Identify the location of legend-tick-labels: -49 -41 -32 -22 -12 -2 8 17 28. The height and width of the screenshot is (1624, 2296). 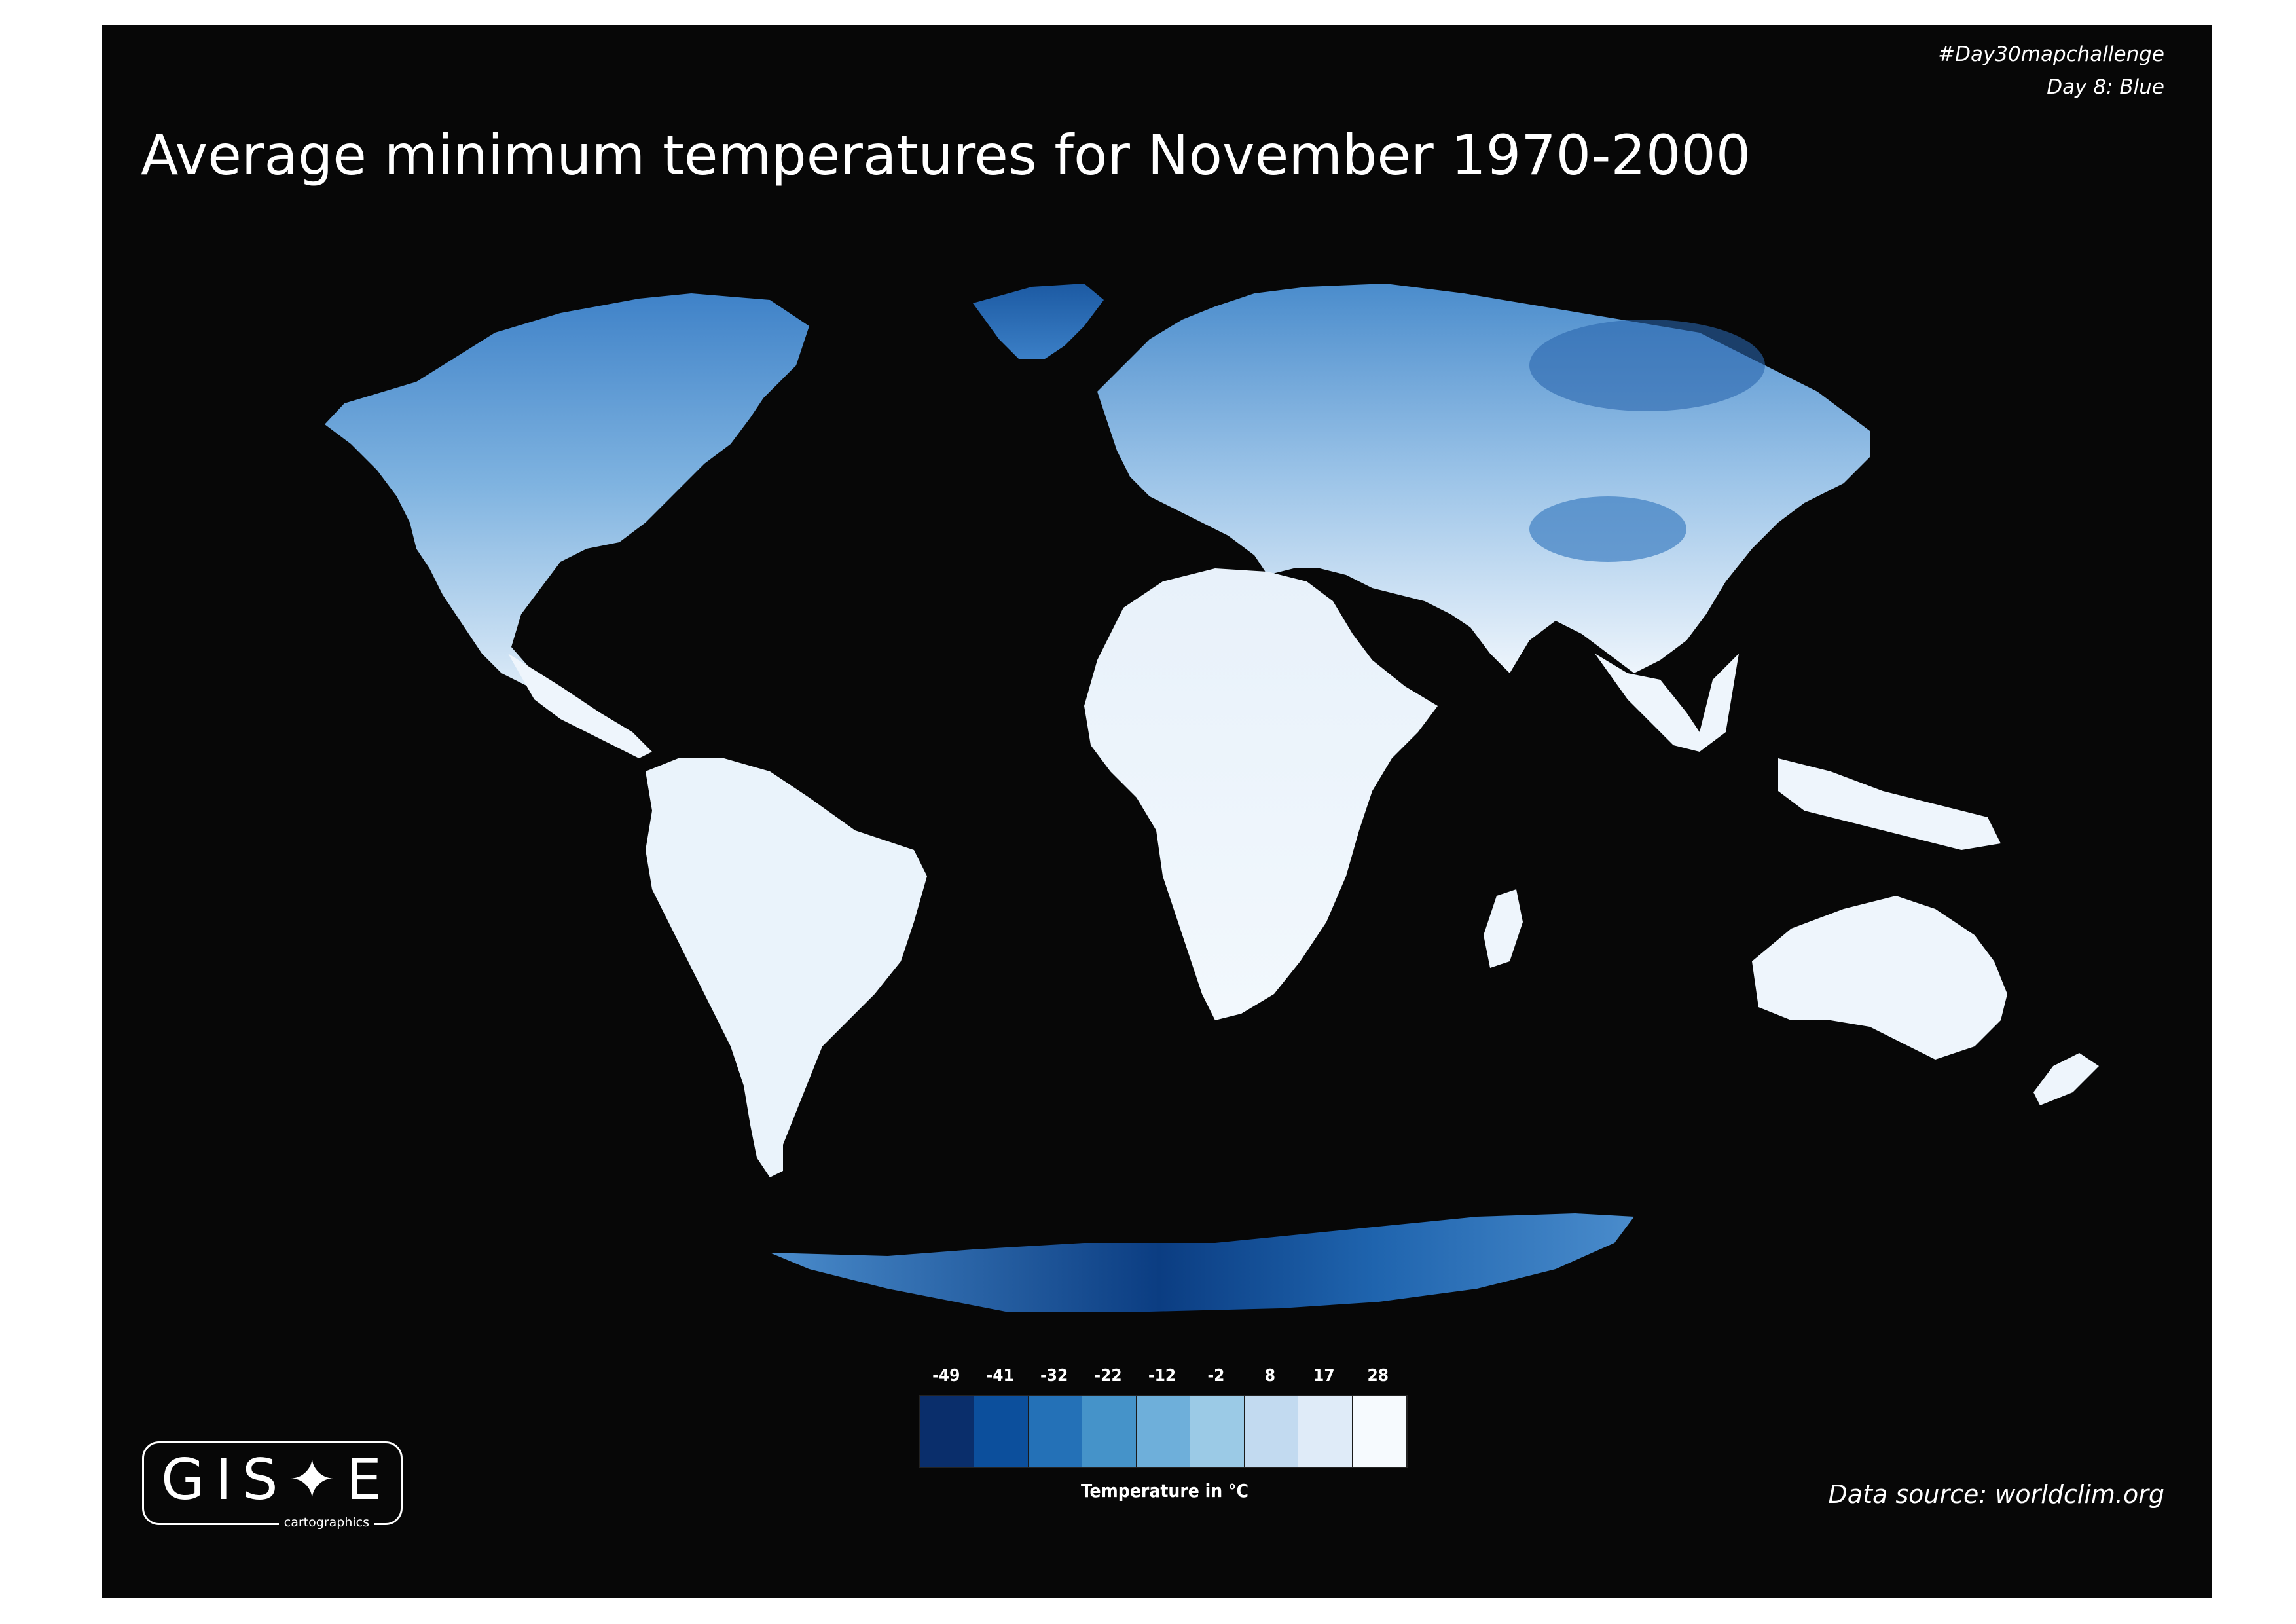
(1148, 1376).